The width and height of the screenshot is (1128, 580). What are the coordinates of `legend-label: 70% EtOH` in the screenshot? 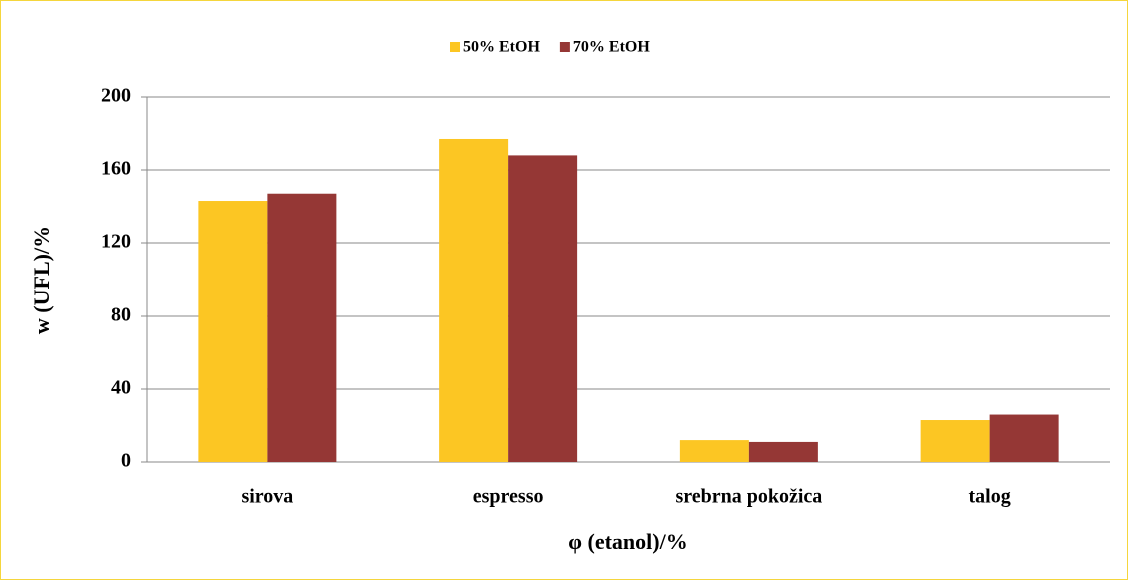 It's located at (611, 47).